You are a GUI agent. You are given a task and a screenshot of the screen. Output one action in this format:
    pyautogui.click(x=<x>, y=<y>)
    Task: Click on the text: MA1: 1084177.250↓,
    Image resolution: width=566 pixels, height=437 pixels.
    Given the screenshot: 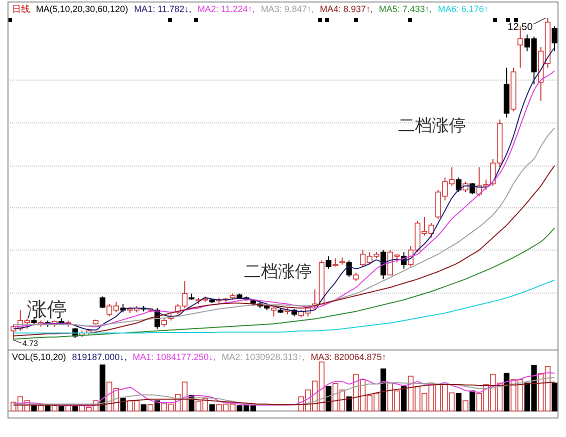 What is the action you would take?
    pyautogui.click(x=174, y=357)
    